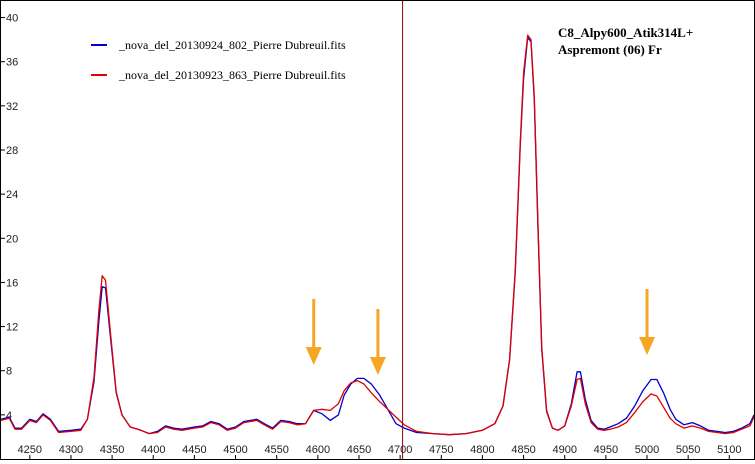  I want to click on y-tick-label-28: 28, so click(12, 151).